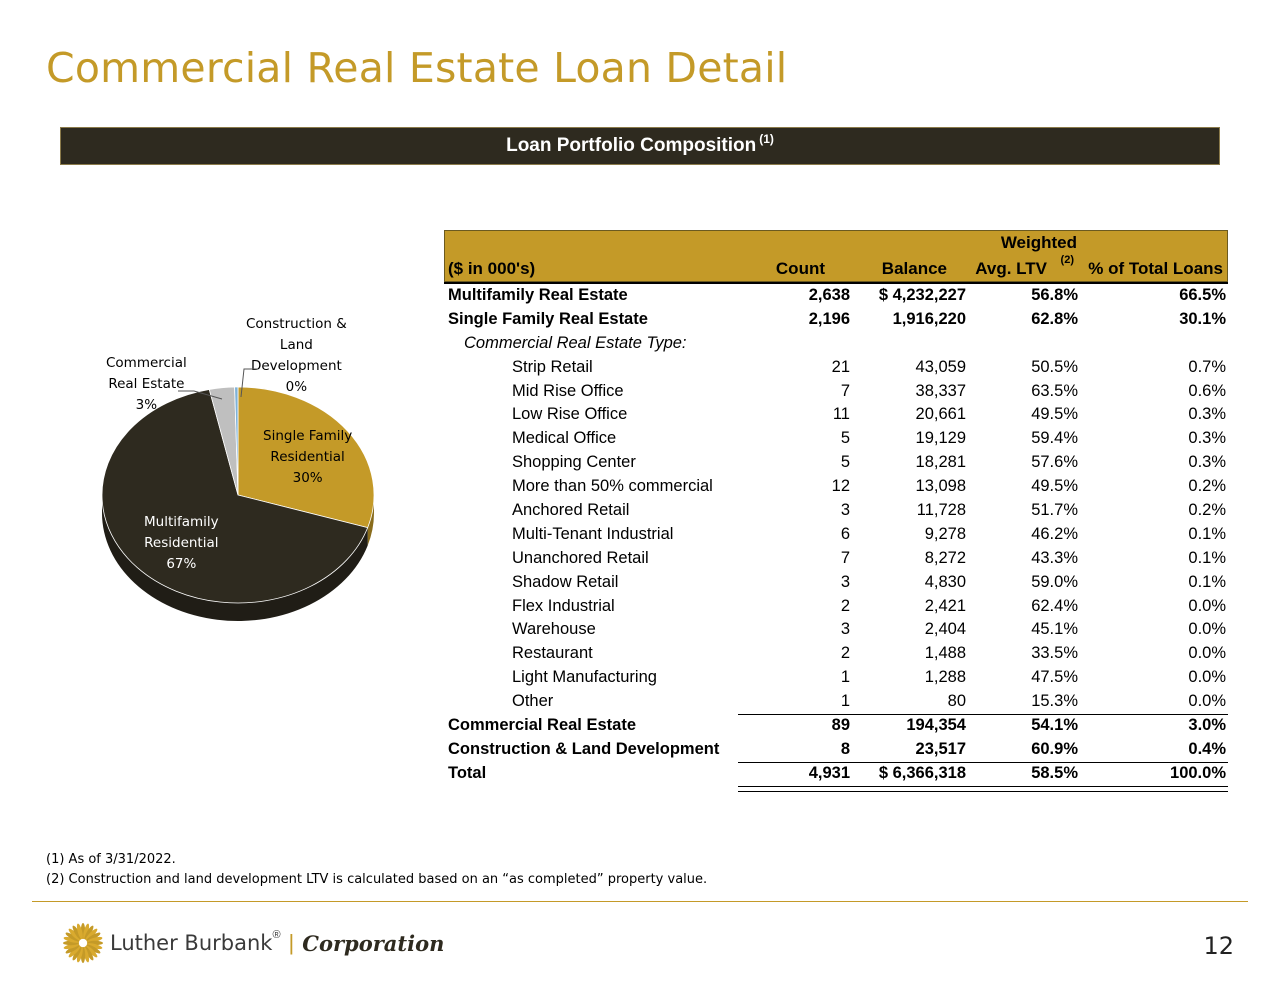 The image size is (1280, 989). I want to click on header-units: ($ in 000's), so click(492, 268).